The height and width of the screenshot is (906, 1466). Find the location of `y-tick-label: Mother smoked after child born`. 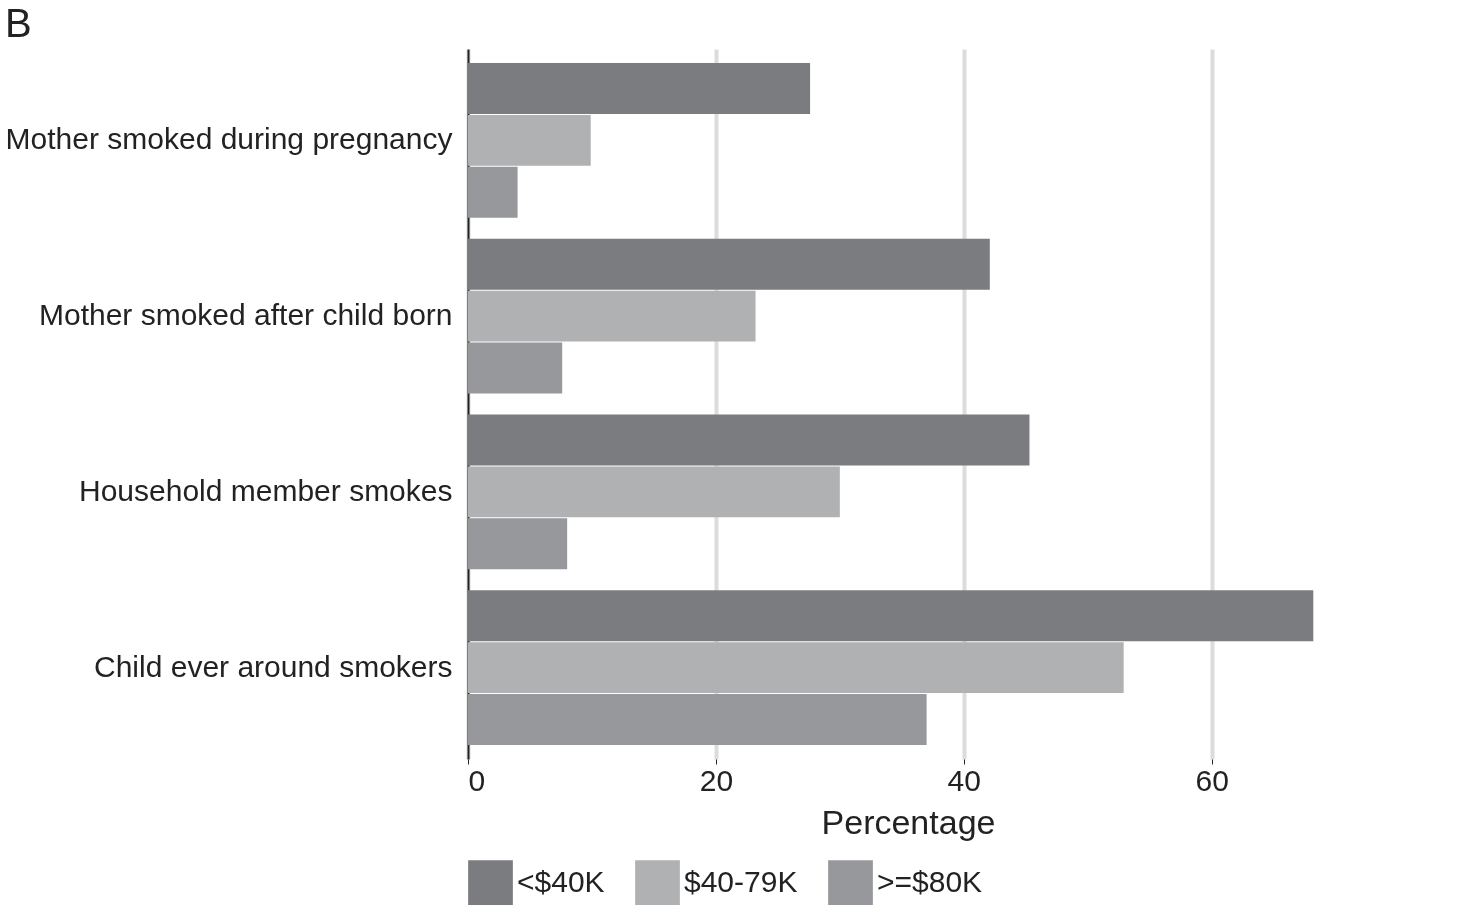

y-tick-label: Mother smoked after child born is located at coordinates (245, 315).